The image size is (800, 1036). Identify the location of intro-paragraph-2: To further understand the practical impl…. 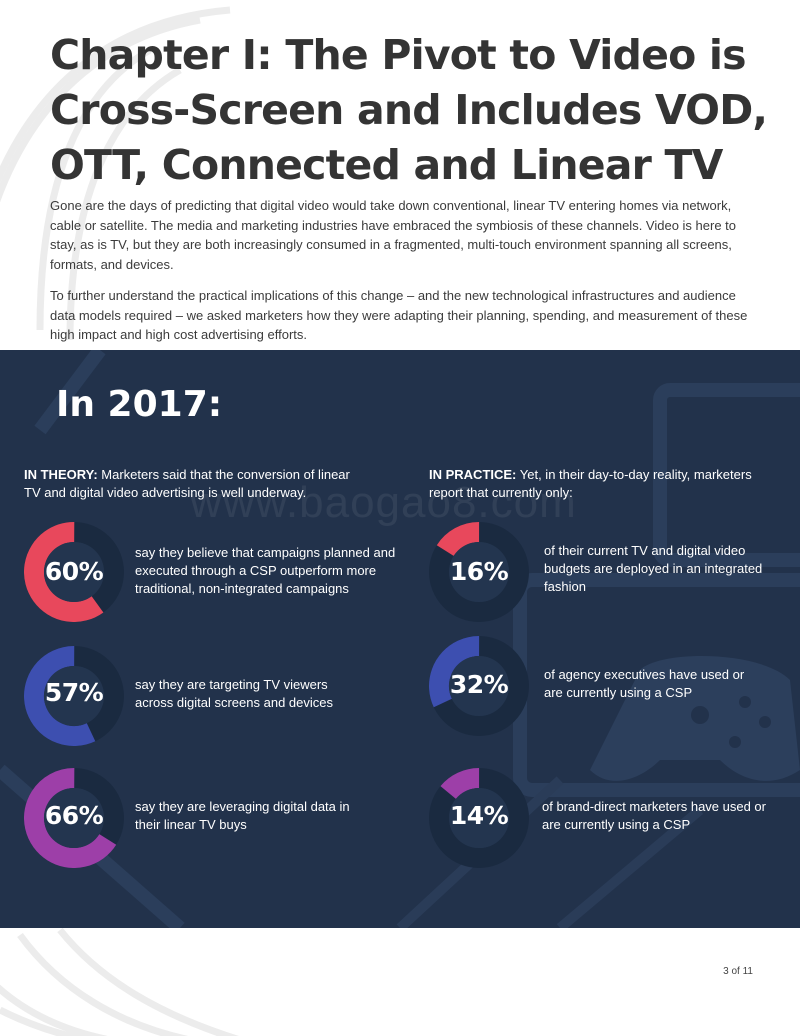
(399, 315).